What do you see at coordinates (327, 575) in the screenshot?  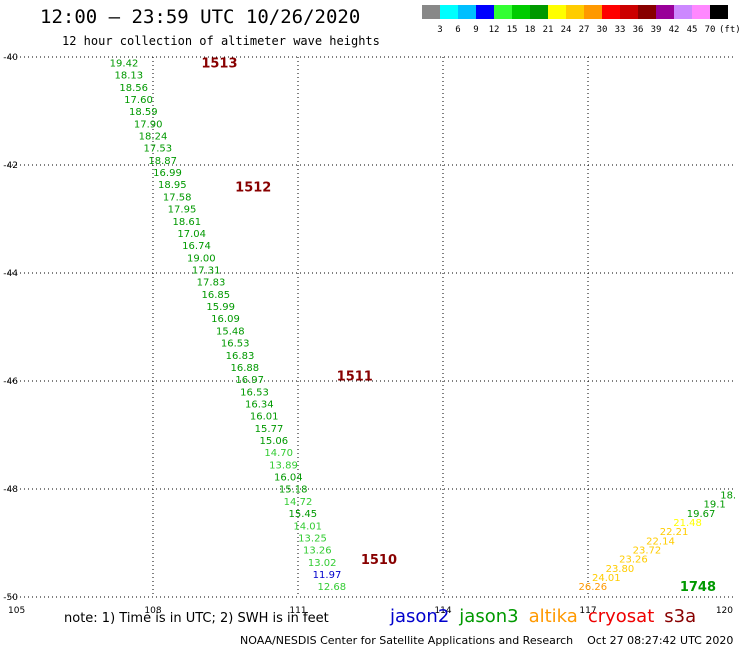 I see `wave-height-point: 11.97` at bounding box center [327, 575].